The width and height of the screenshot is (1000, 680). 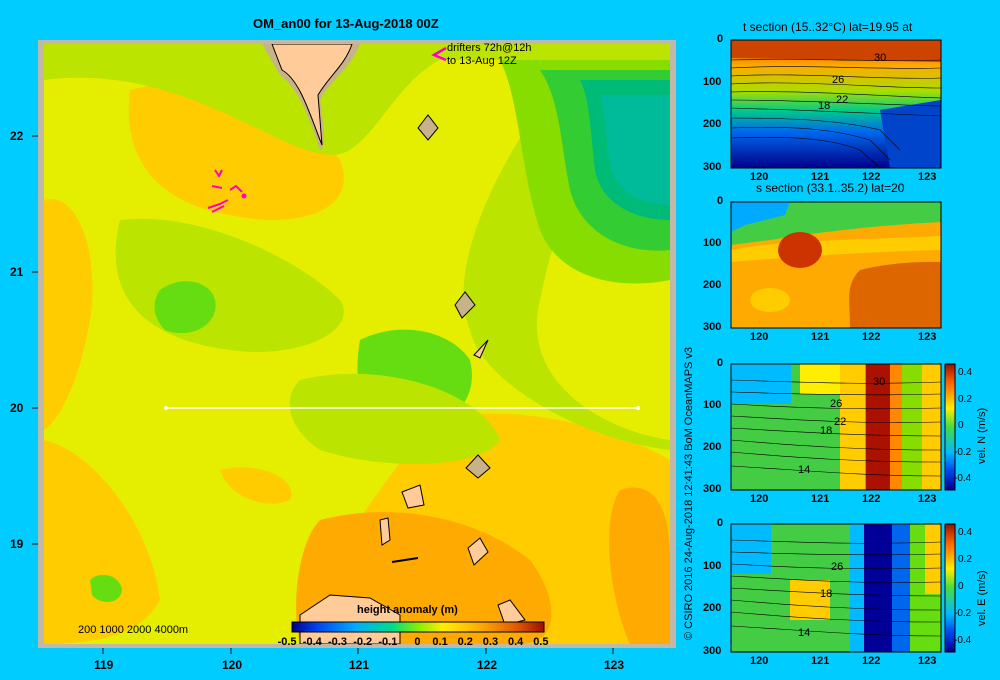 I want to click on depth-legend: 200 1000 2000 4000m, so click(x=133, y=630).